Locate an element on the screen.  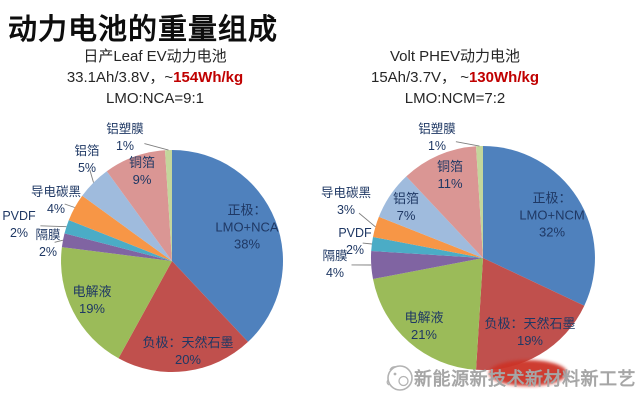
energy-density-value: 154Wh/kg is located at coordinates (208, 77).